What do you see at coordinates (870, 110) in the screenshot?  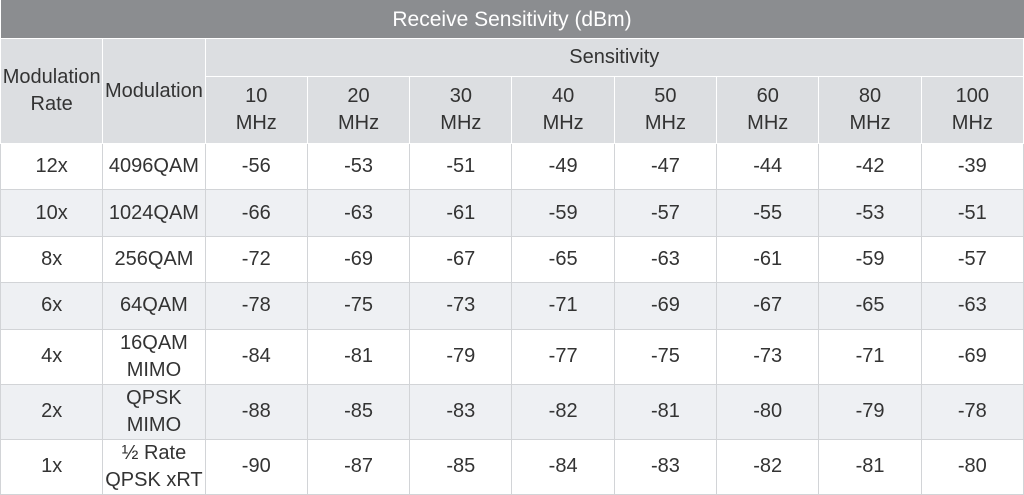 I see `bandwidth-header: 80 MHz` at bounding box center [870, 110].